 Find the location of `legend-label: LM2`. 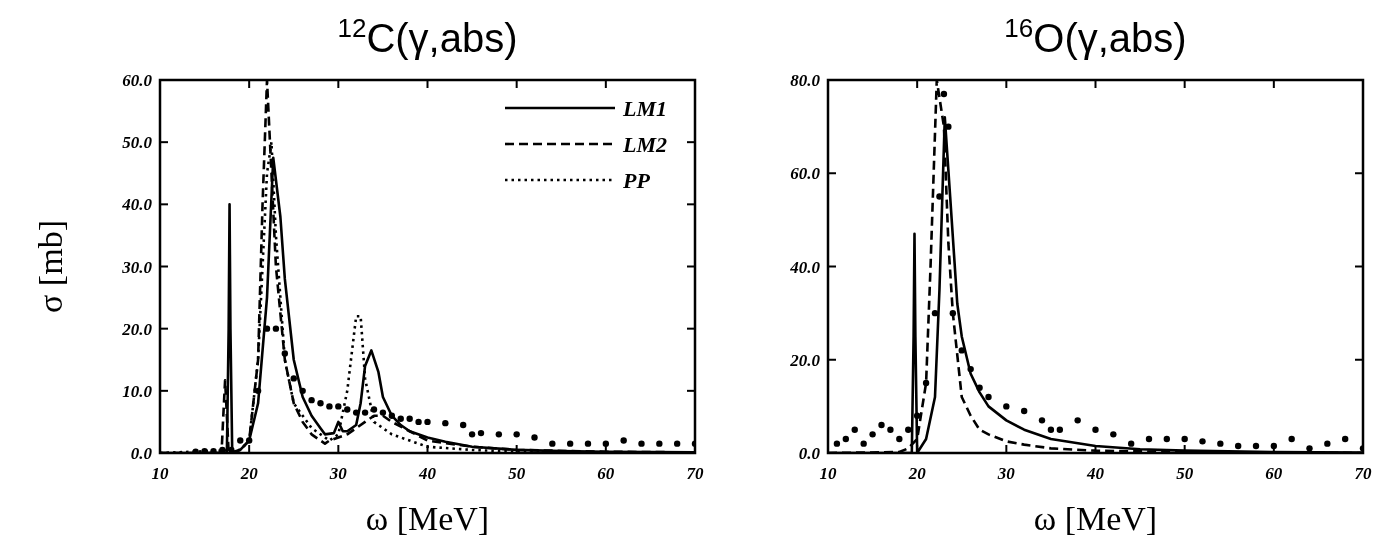

legend-label: LM2 is located at coordinates (644, 144).